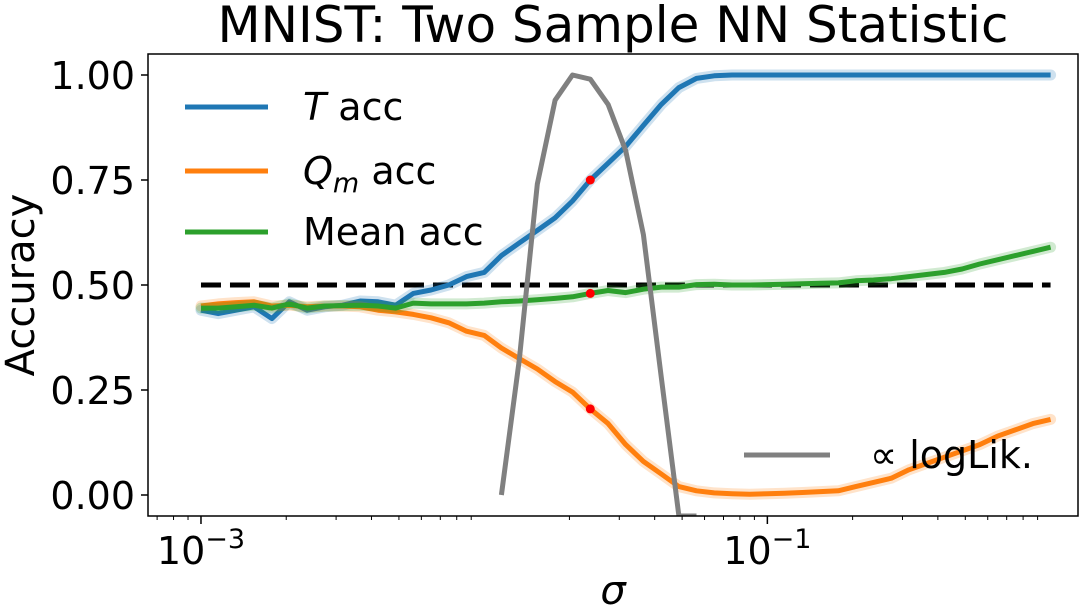 Image resolution: width=1082 pixels, height=612 pixels. What do you see at coordinates (92, 496) in the screenshot?
I see `y-tick-label: 0.00` at bounding box center [92, 496].